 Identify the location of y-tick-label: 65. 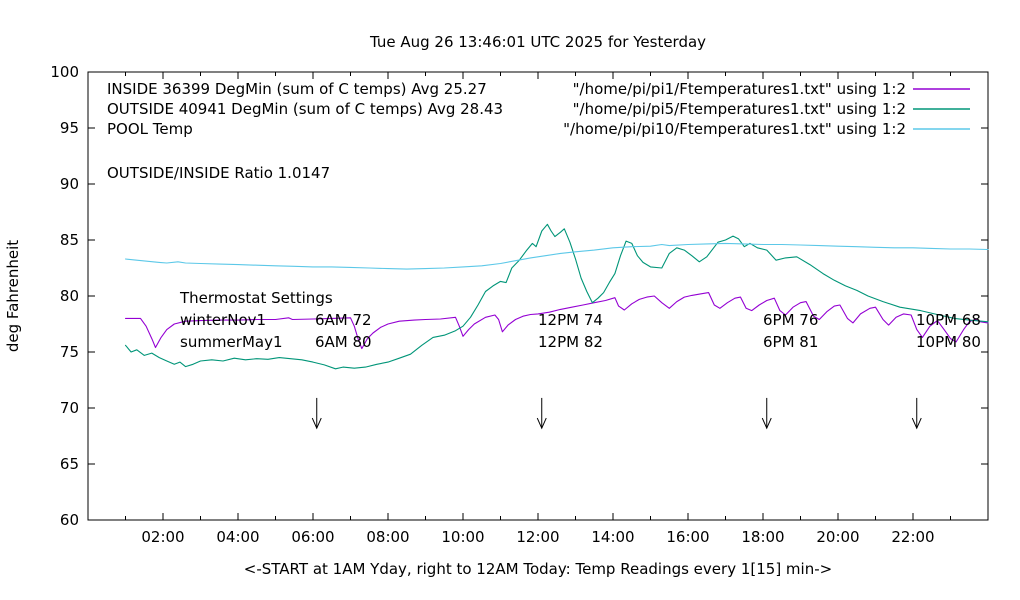
(69, 464).